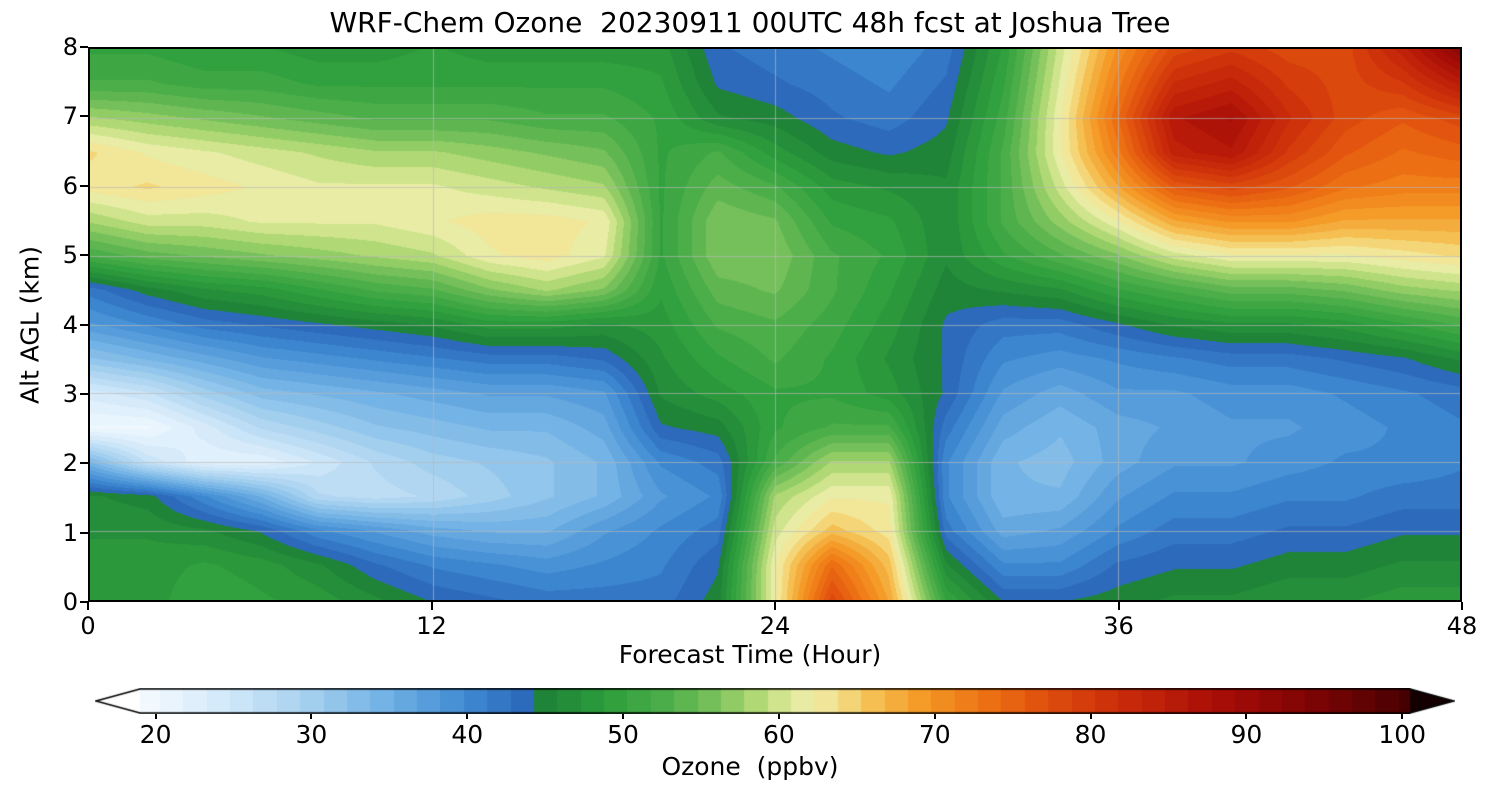 This screenshot has height=800, width=1500. What do you see at coordinates (1402, 734) in the screenshot?
I see `colorbar-tick-label: 100` at bounding box center [1402, 734].